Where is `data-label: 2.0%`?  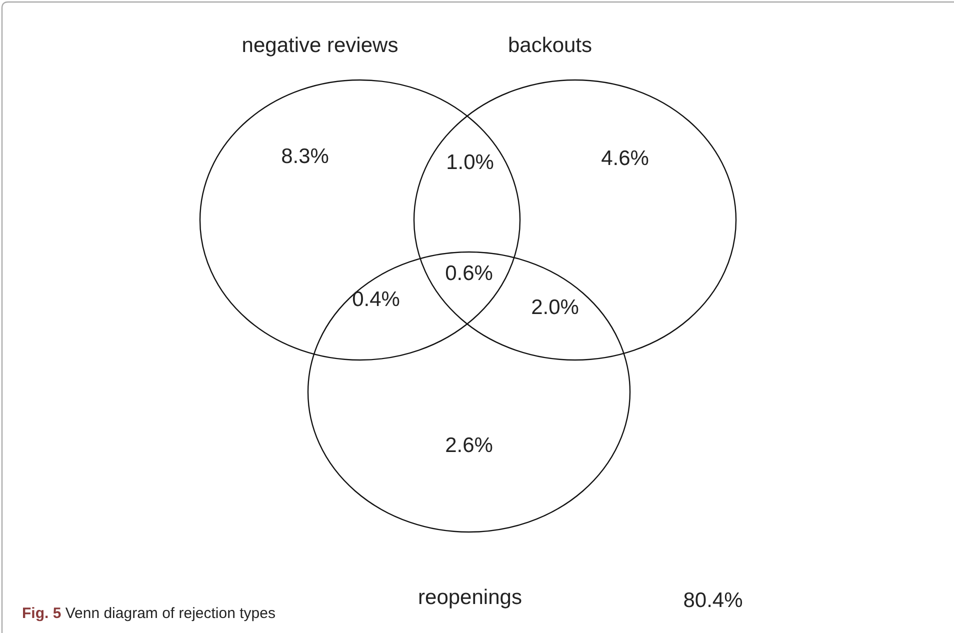
data-label: 2.0% is located at coordinates (555, 307).